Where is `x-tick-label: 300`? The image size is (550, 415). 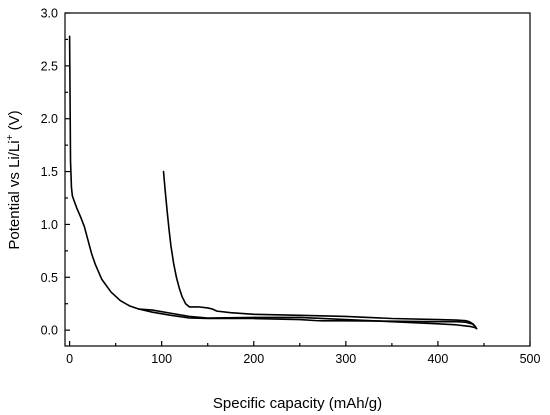 x-tick-label: 300 is located at coordinates (345, 359).